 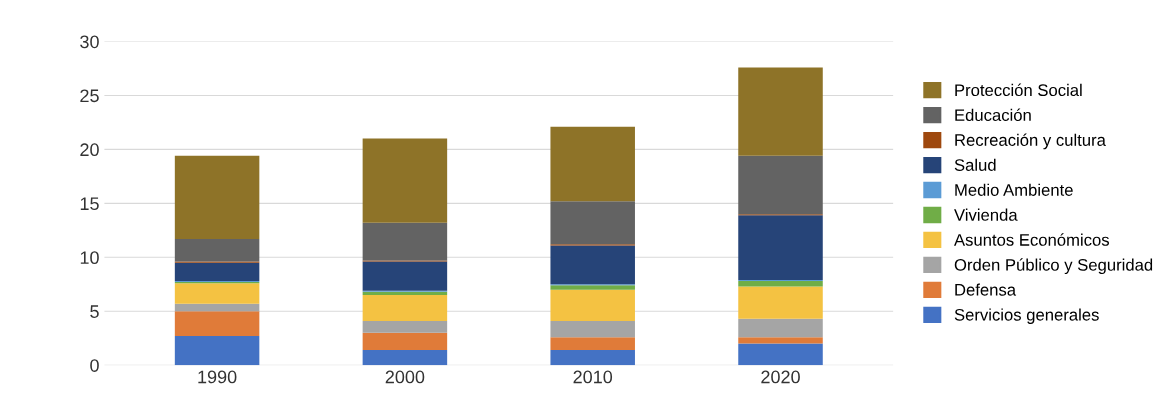 What do you see at coordinates (94, 365) in the screenshot?
I see `y-tick-label: 0` at bounding box center [94, 365].